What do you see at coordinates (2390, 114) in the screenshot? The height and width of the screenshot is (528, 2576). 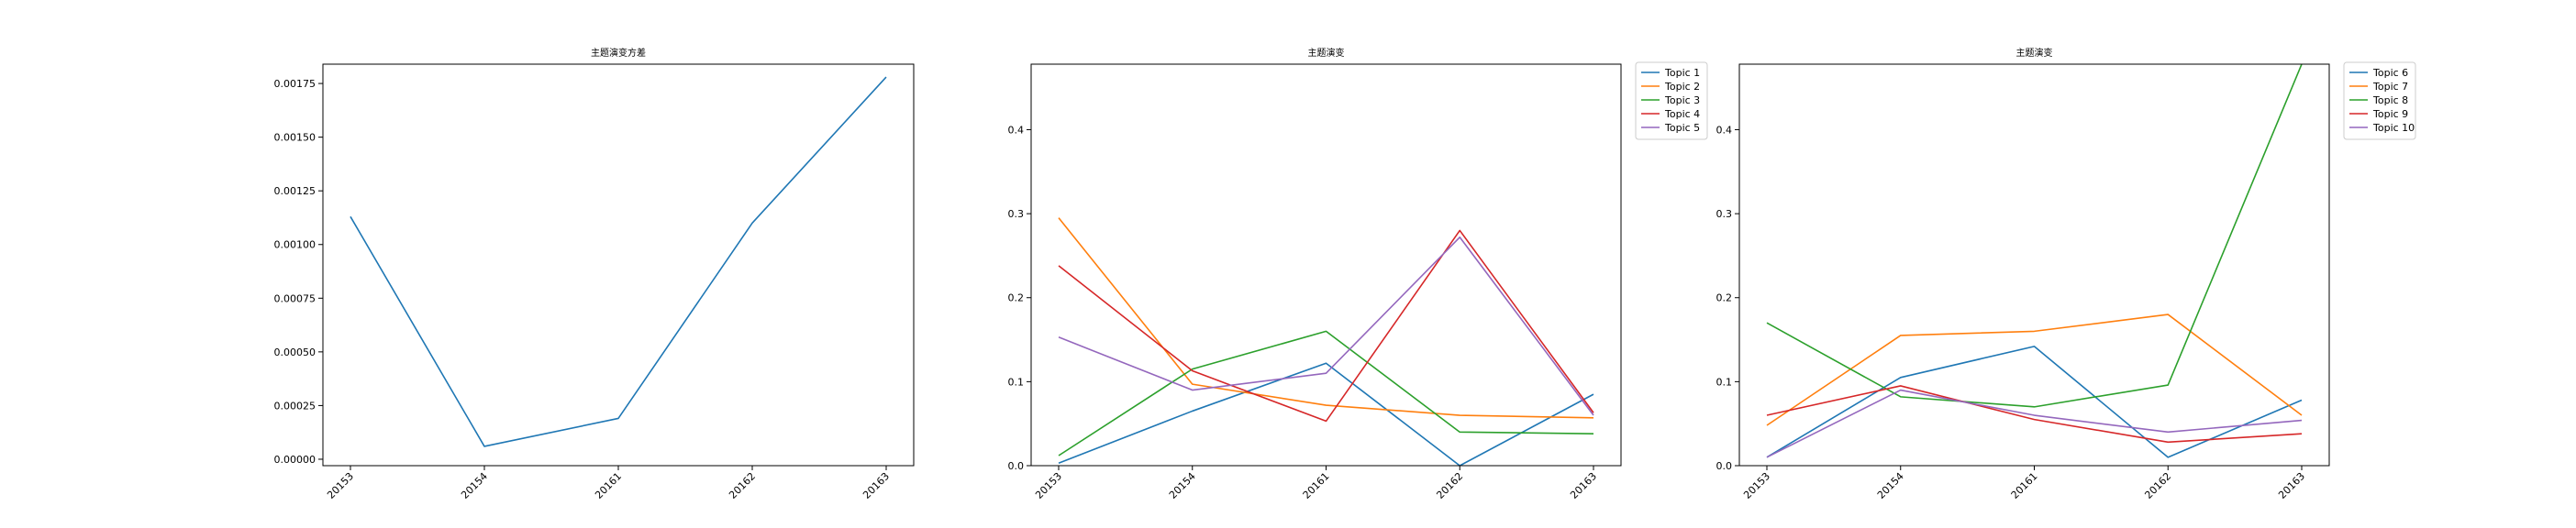 I see `legend-label: Topic 9` at bounding box center [2390, 114].